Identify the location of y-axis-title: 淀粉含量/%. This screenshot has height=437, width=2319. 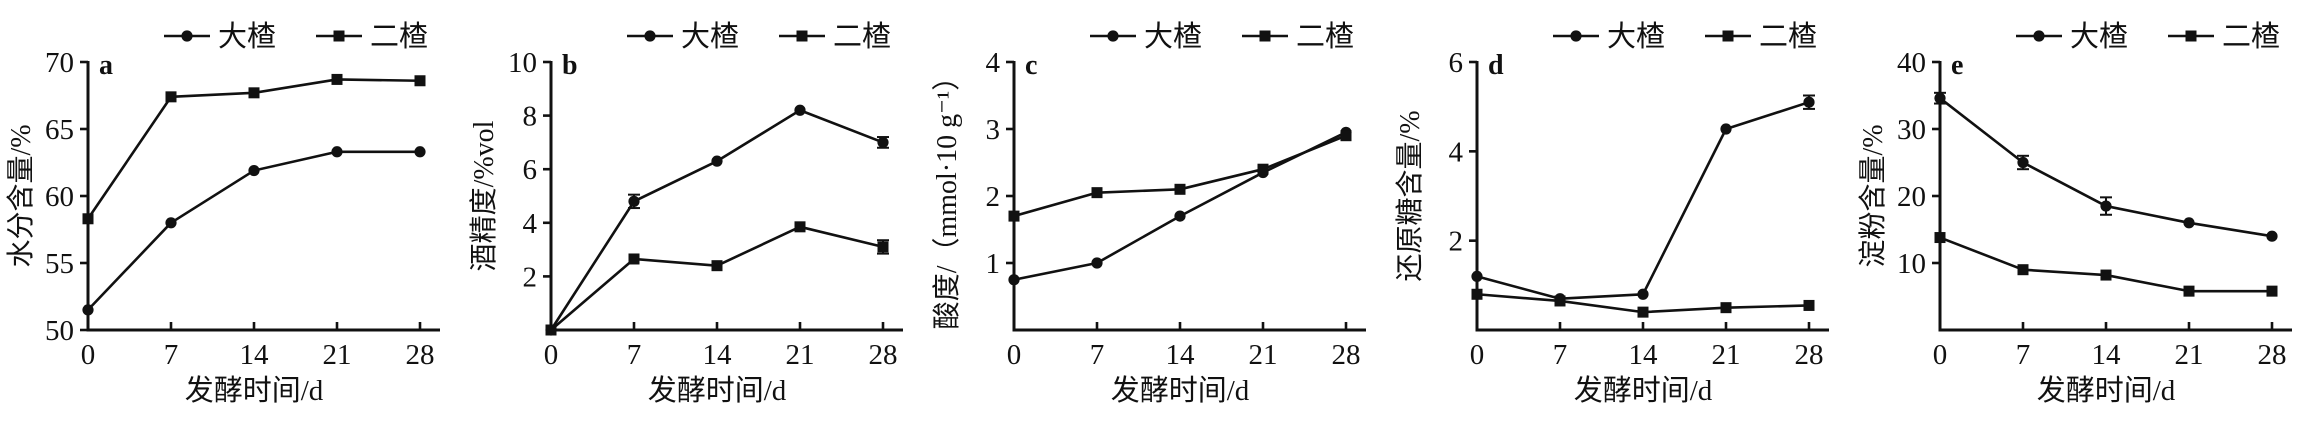
(1873, 195).